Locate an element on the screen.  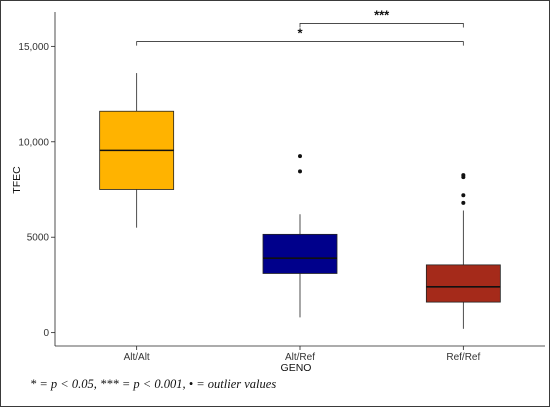
x-ticks: Alt/Alt Alt/Ref Ref/Ref is located at coordinates (302, 354).